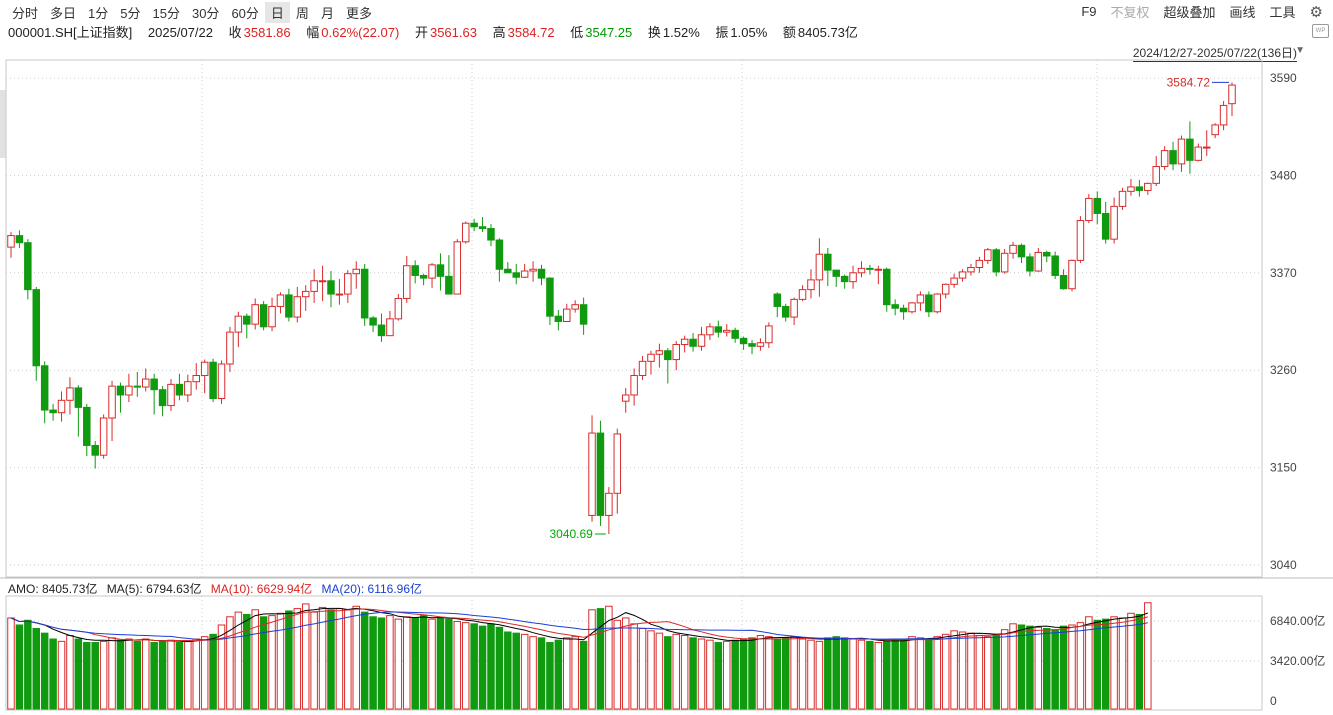 The image size is (1333, 715). What do you see at coordinates (302, 13) in the screenshot?
I see `period-tab: 周` at bounding box center [302, 13].